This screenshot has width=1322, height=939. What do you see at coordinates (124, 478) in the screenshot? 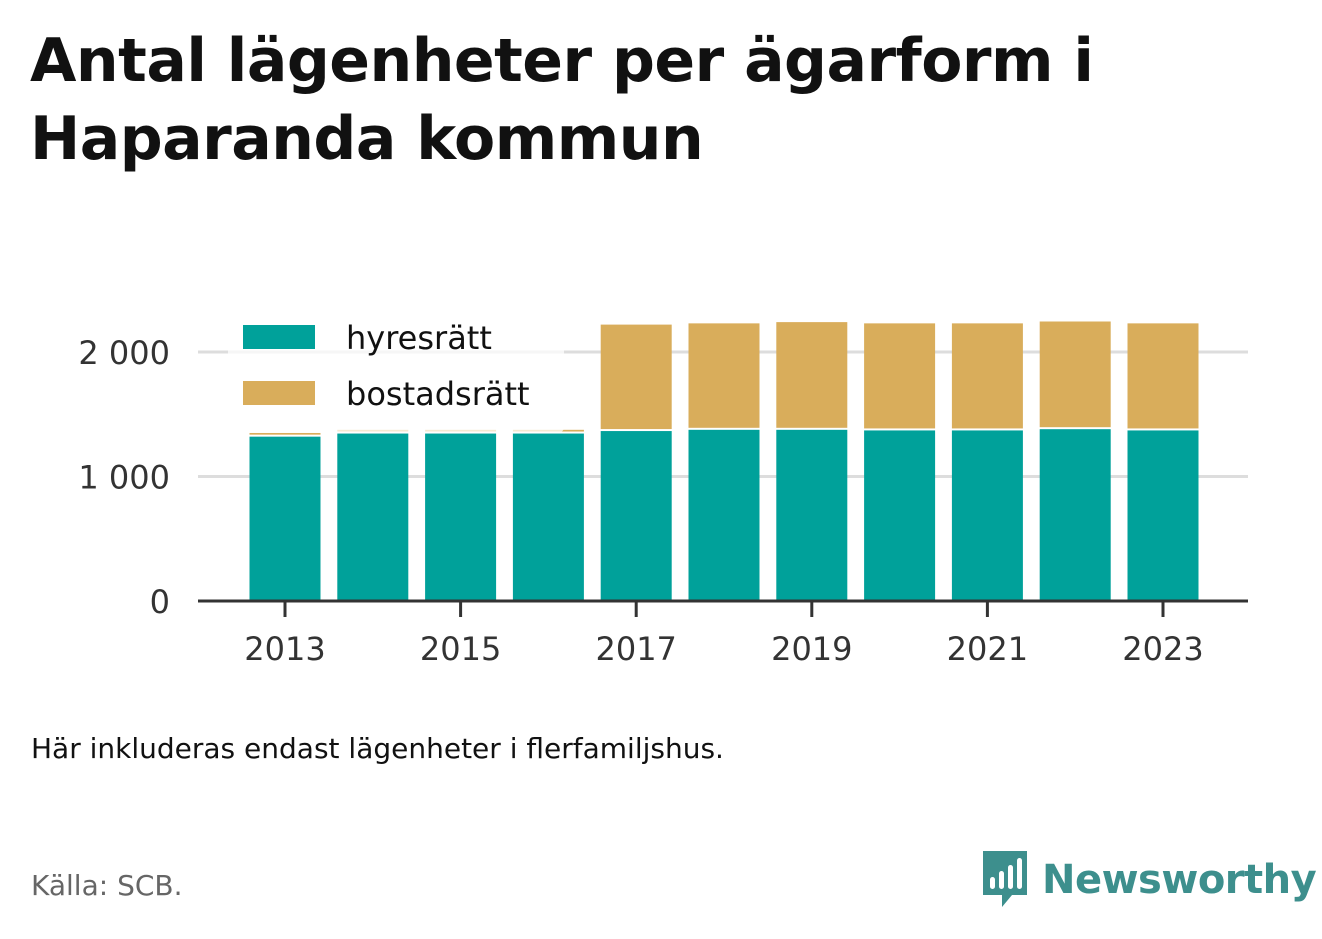
I see `y-tick-label: 1 000` at bounding box center [124, 478].